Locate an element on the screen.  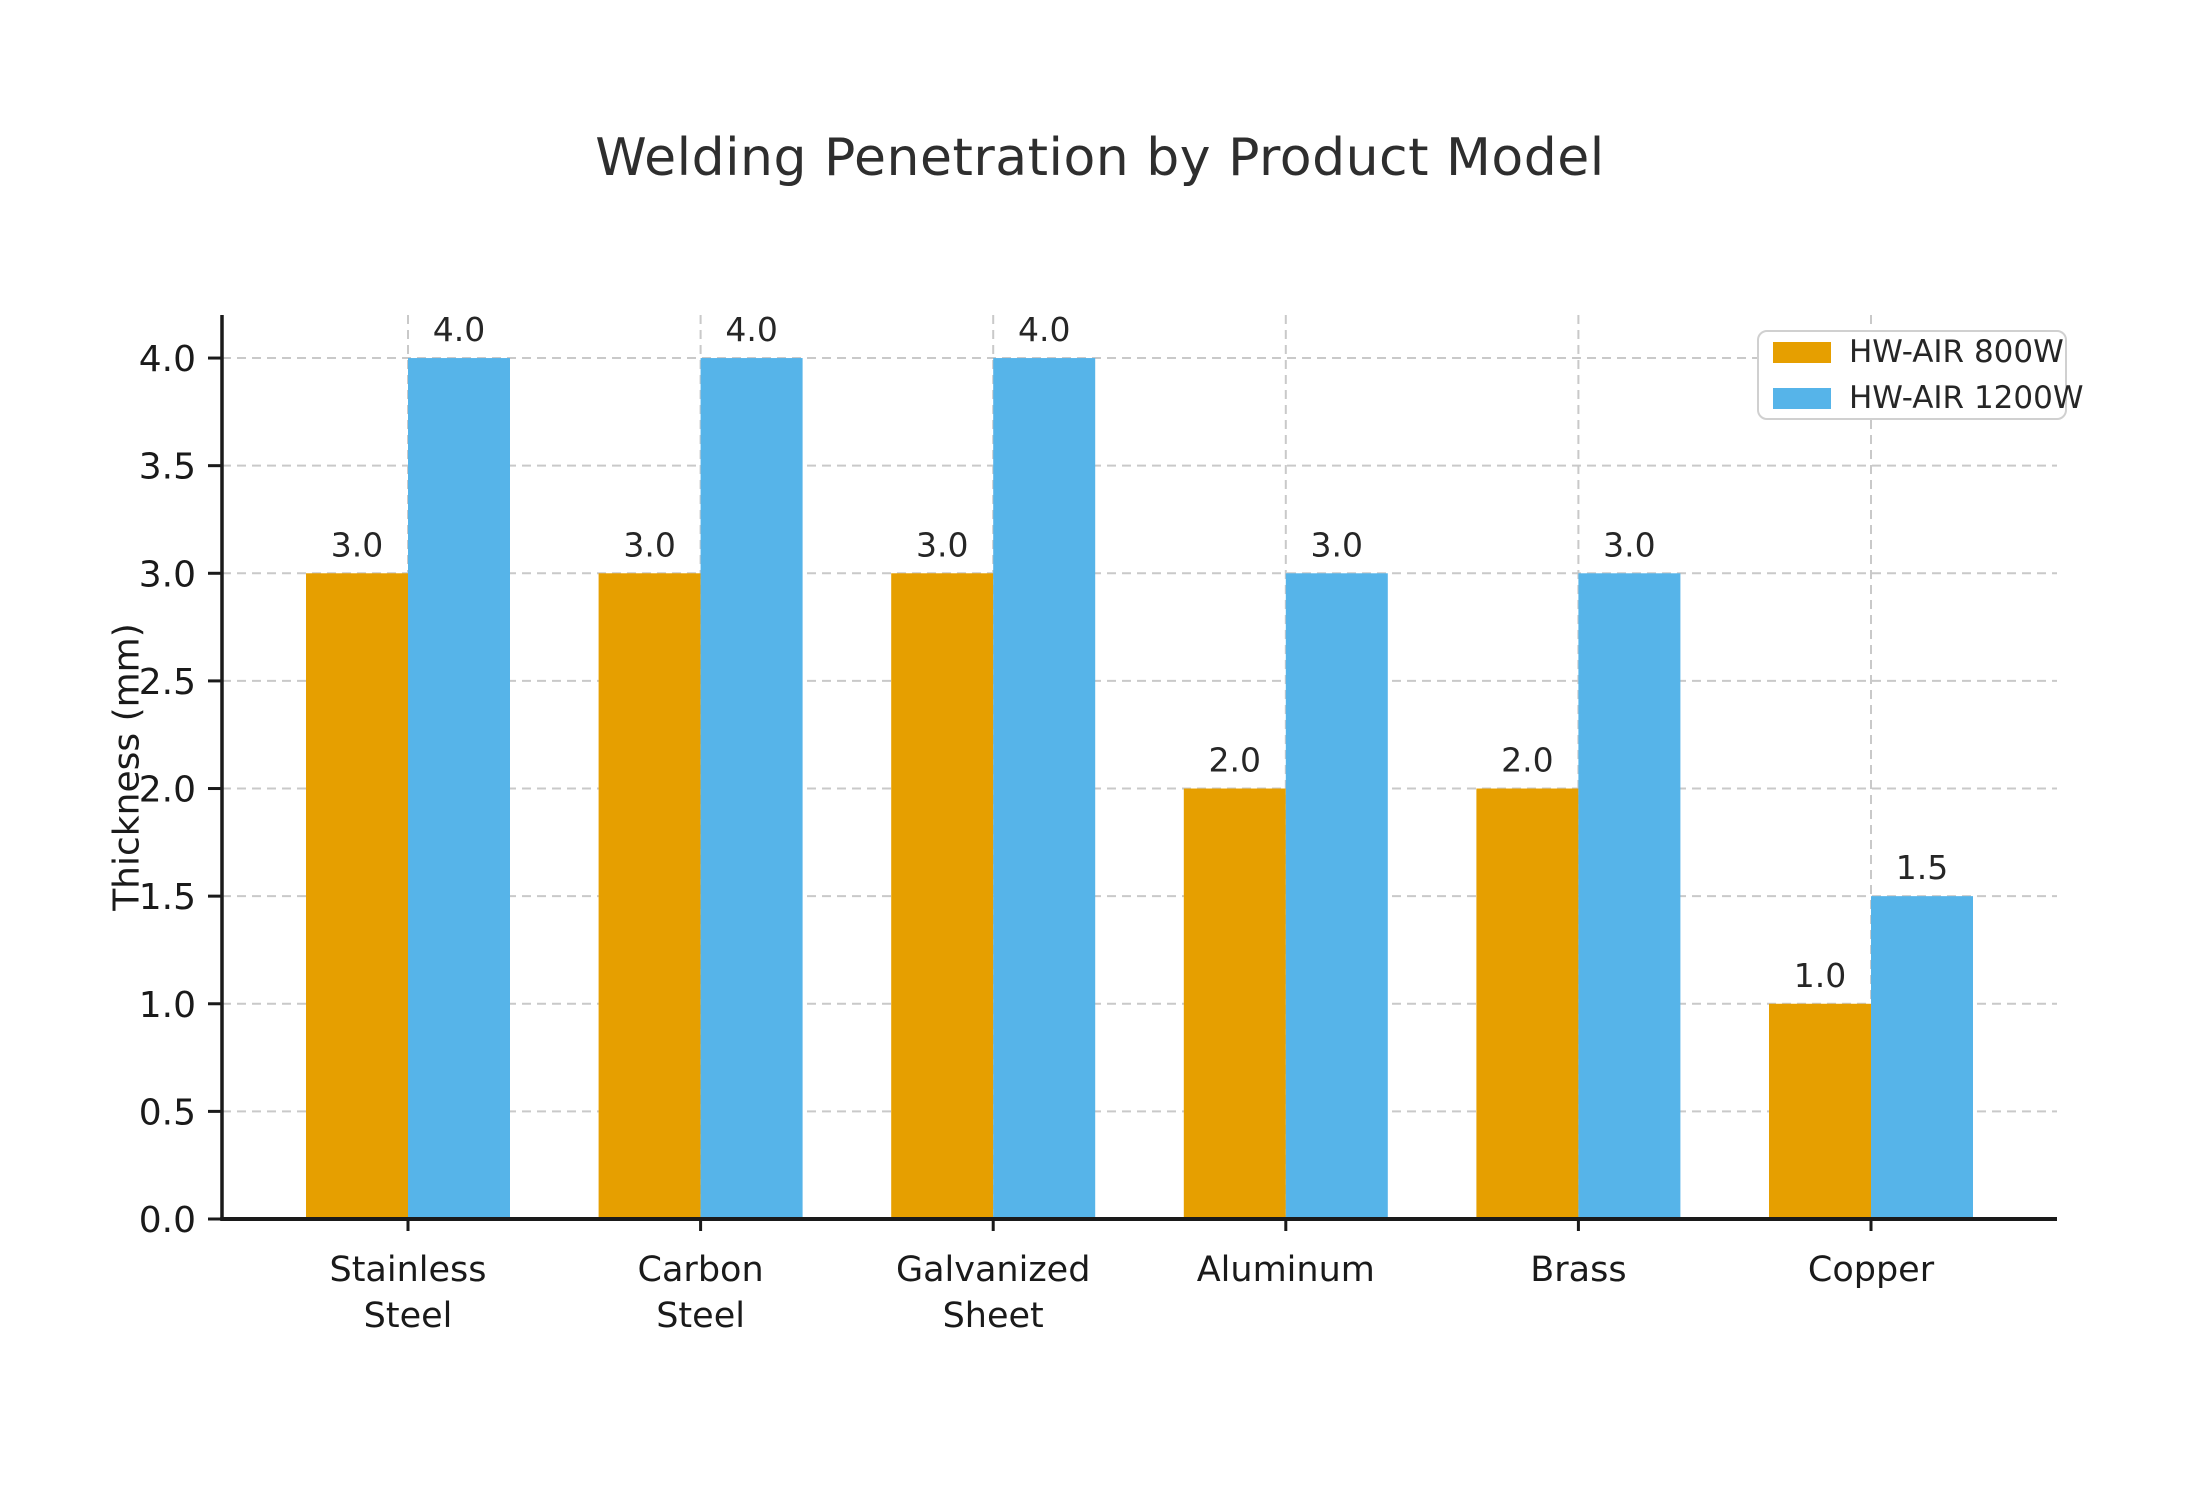
y-axis-label: Thickness (mm) is located at coordinates (127, 767).